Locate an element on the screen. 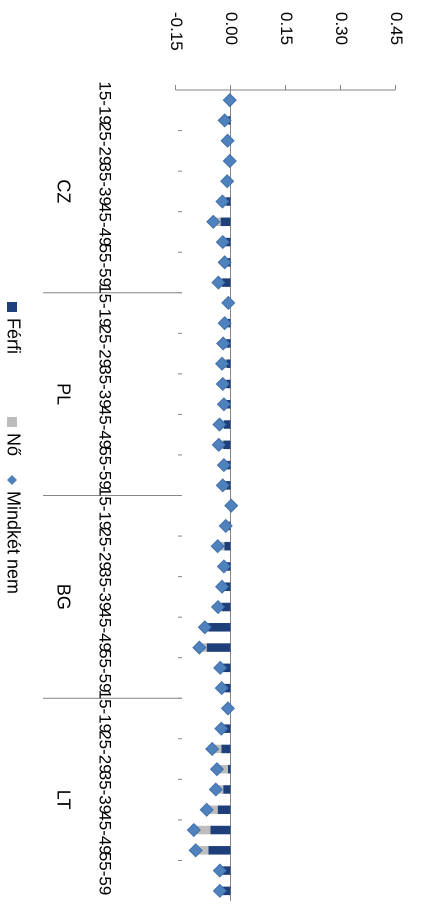 The image size is (427, 917). legend-item-mindket-nem: Mindkét nem is located at coordinates (13, 534).